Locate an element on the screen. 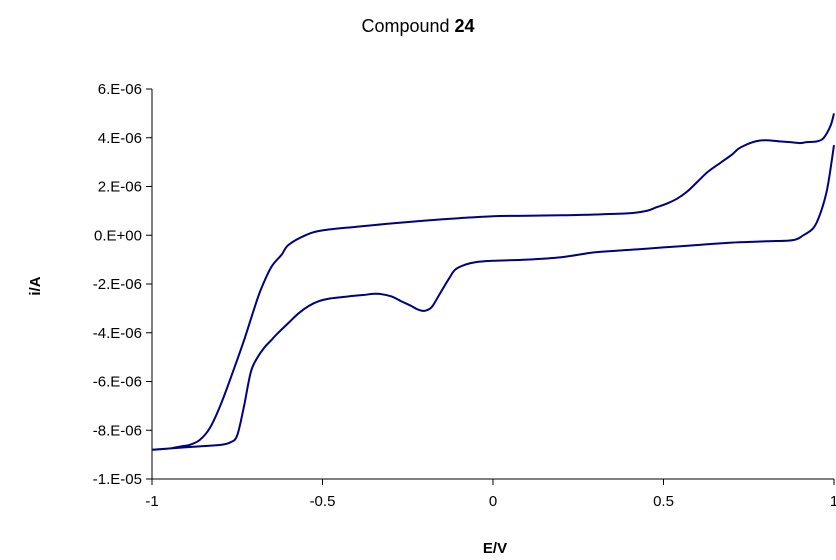 This screenshot has height=560, width=836. y-axis-title: i/A is located at coordinates (35, 285).